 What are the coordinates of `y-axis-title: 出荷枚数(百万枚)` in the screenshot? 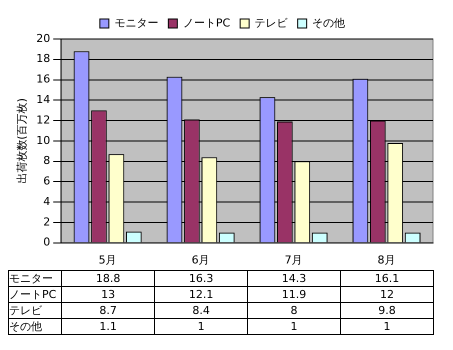 It's located at (21, 141).